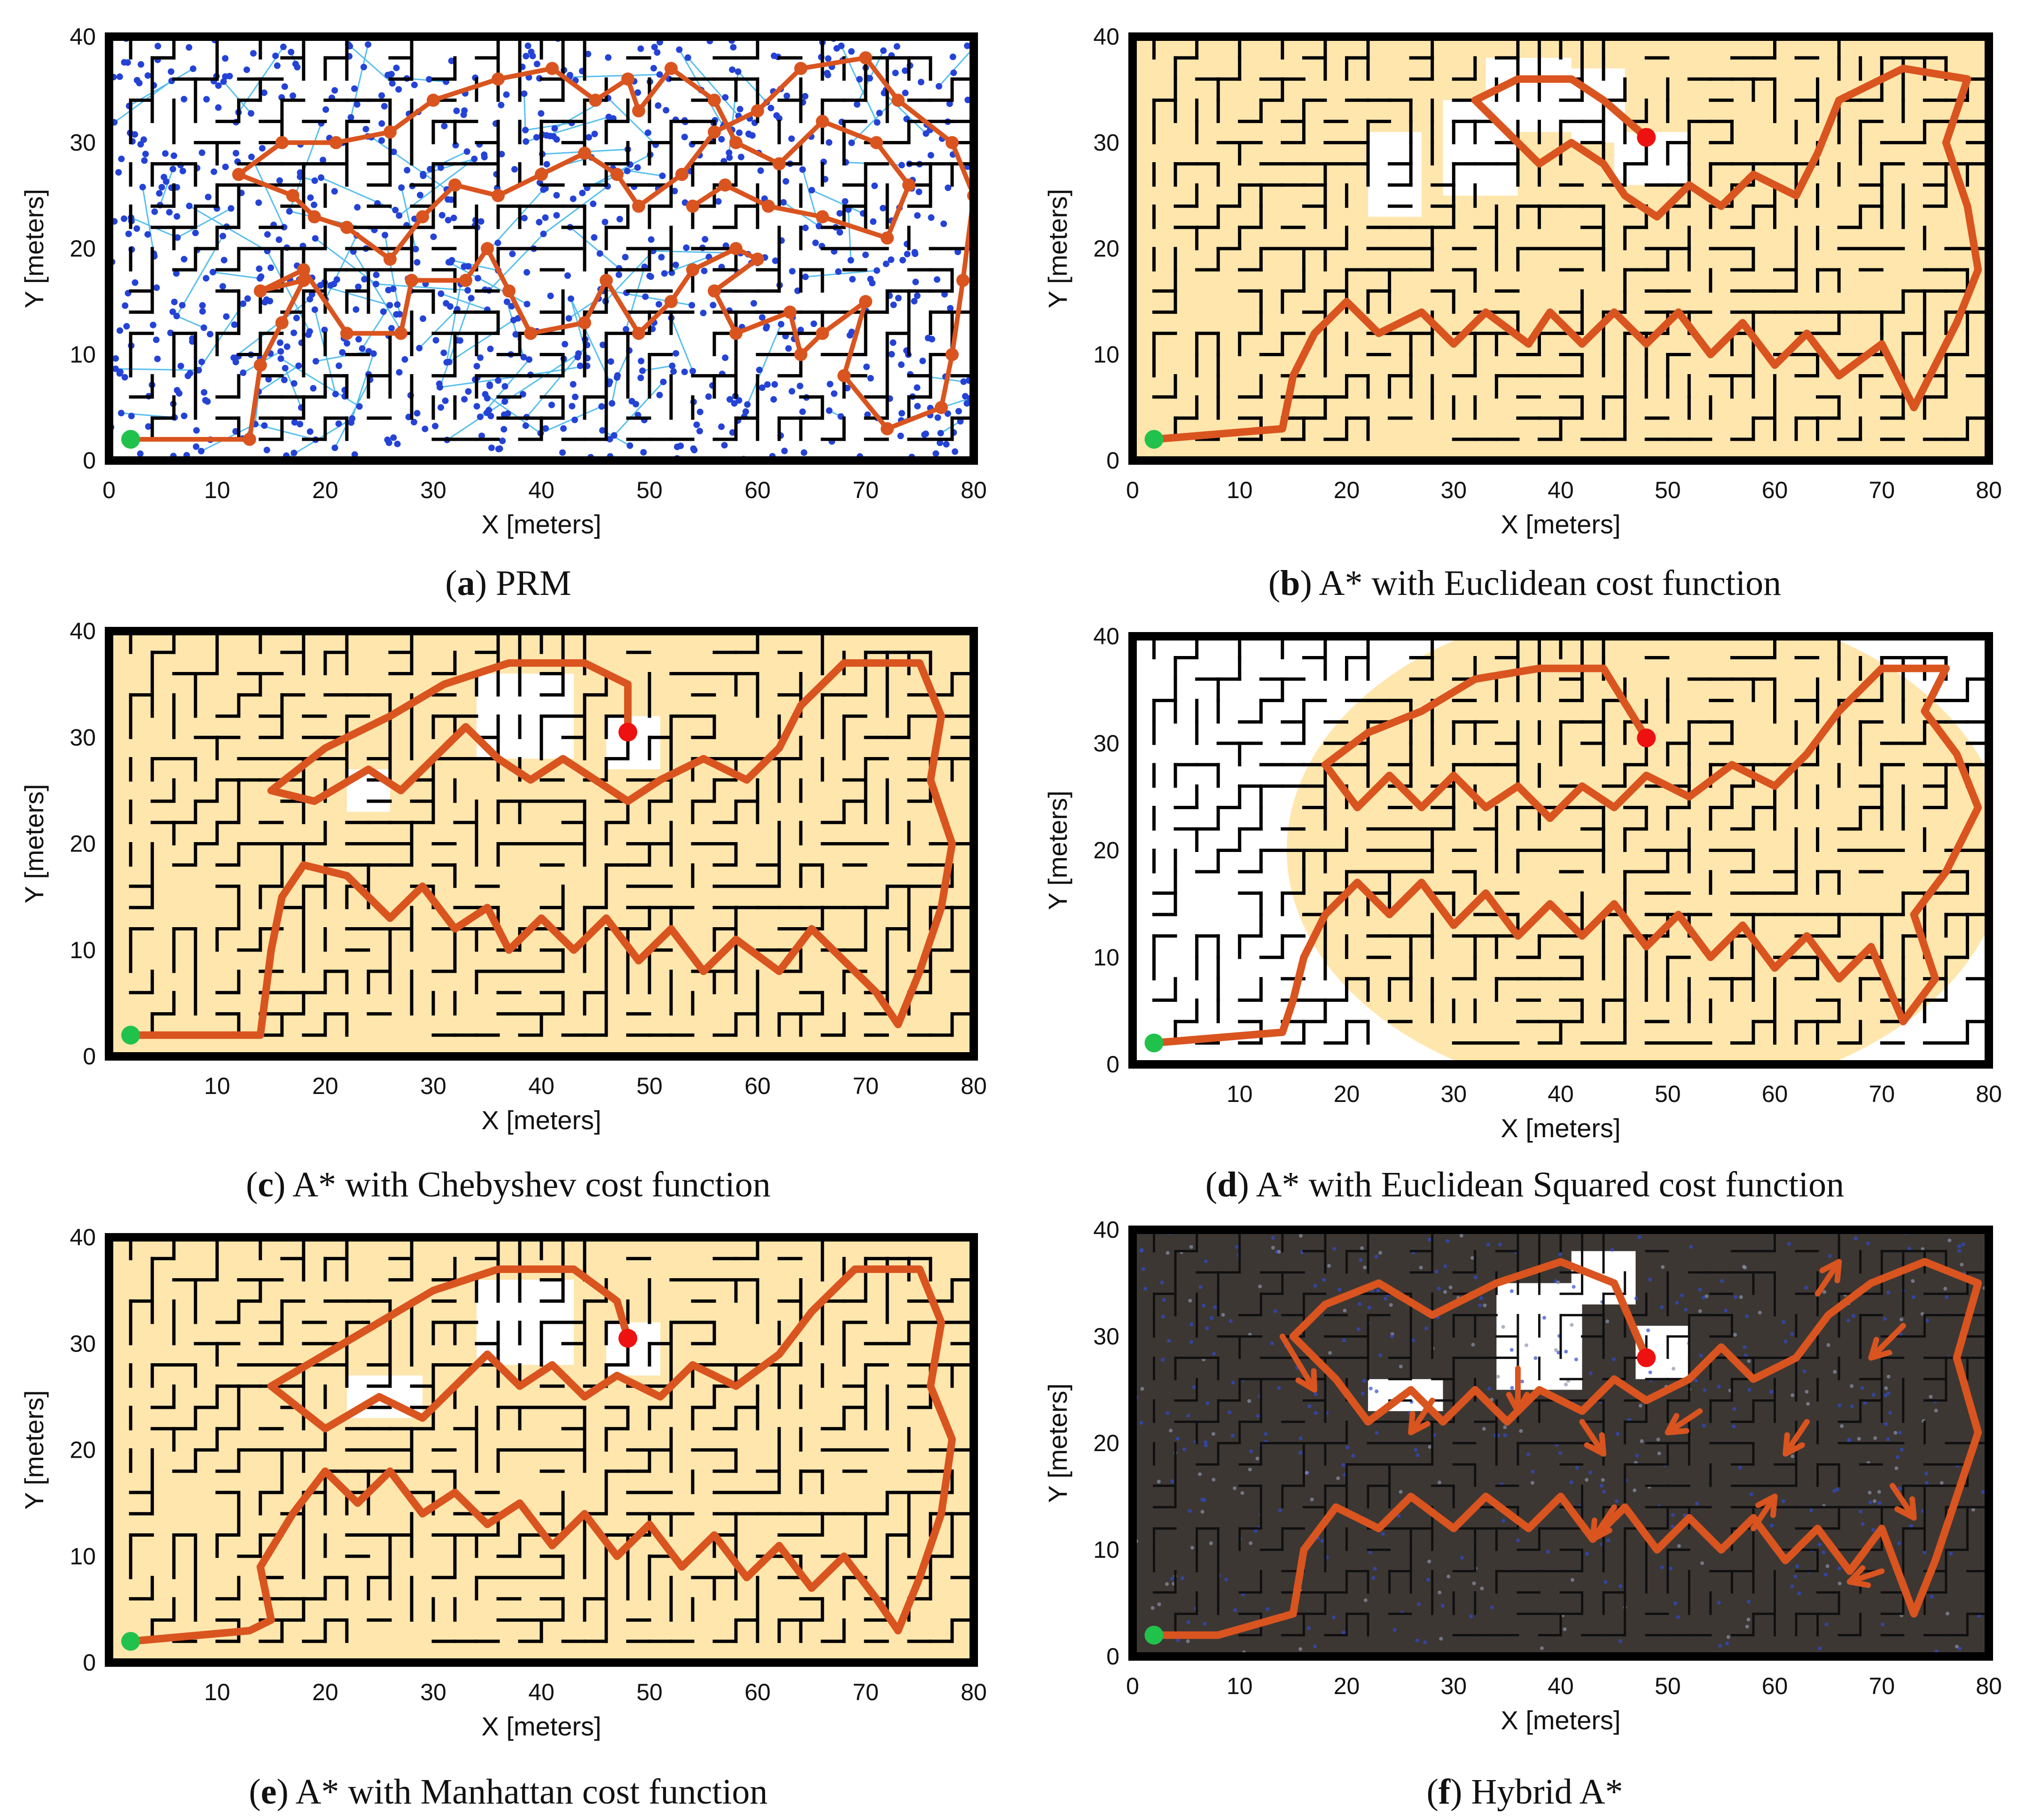 This screenshot has height=1820, width=2033. I want to click on y-axis-label: Y [meters], so click(34, 1449).